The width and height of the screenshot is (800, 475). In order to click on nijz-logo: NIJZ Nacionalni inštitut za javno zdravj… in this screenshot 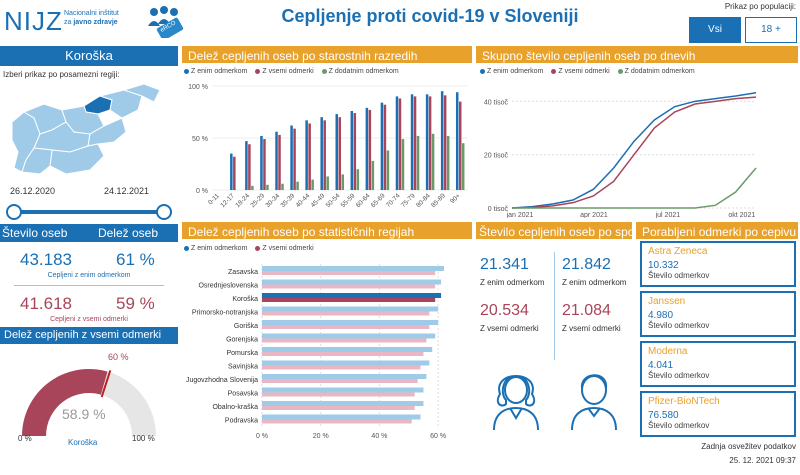, I will do `click(94, 22)`.